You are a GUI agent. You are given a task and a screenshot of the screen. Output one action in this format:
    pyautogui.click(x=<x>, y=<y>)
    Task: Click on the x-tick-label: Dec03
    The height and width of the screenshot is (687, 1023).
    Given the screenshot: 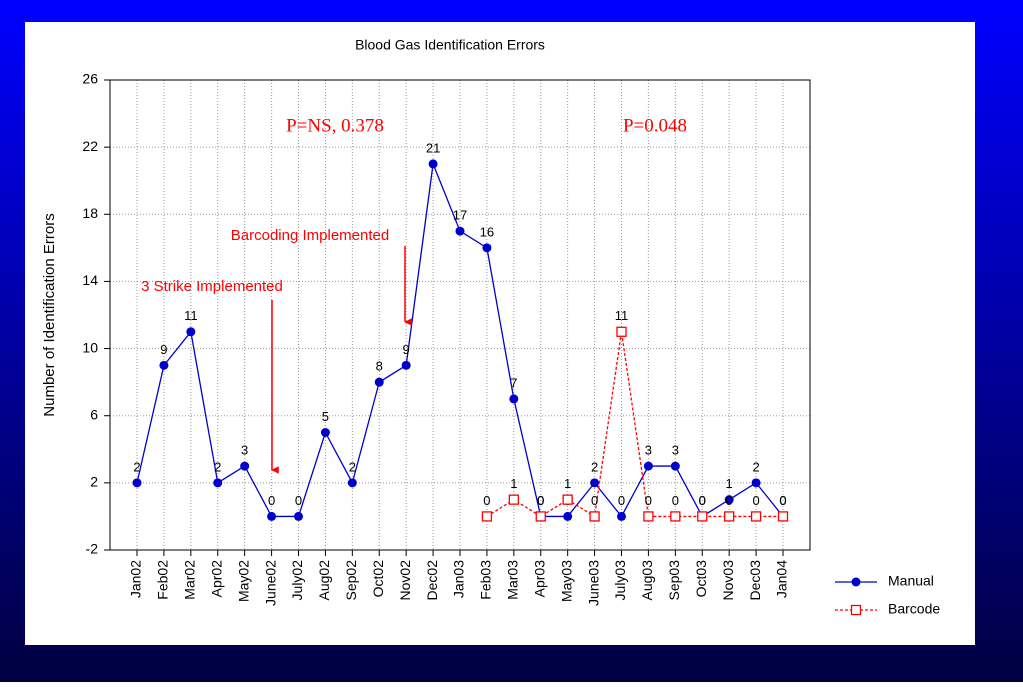 What is the action you would take?
    pyautogui.click(x=755, y=580)
    